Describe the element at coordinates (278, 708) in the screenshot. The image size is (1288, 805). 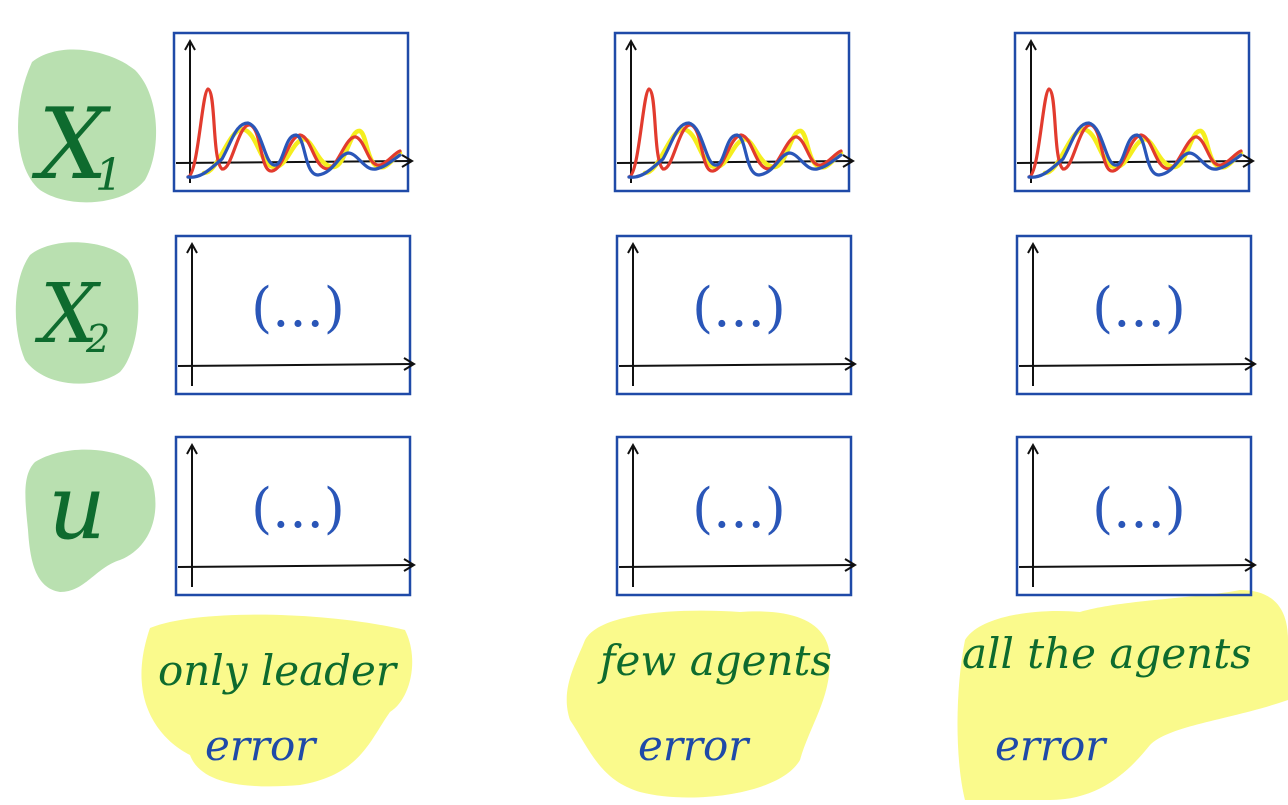
I see `caption-leader: only leader error` at that location.